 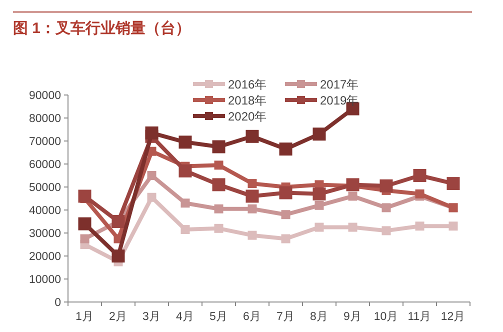 I want to click on legend-label: 2017年, so click(x=339, y=85).